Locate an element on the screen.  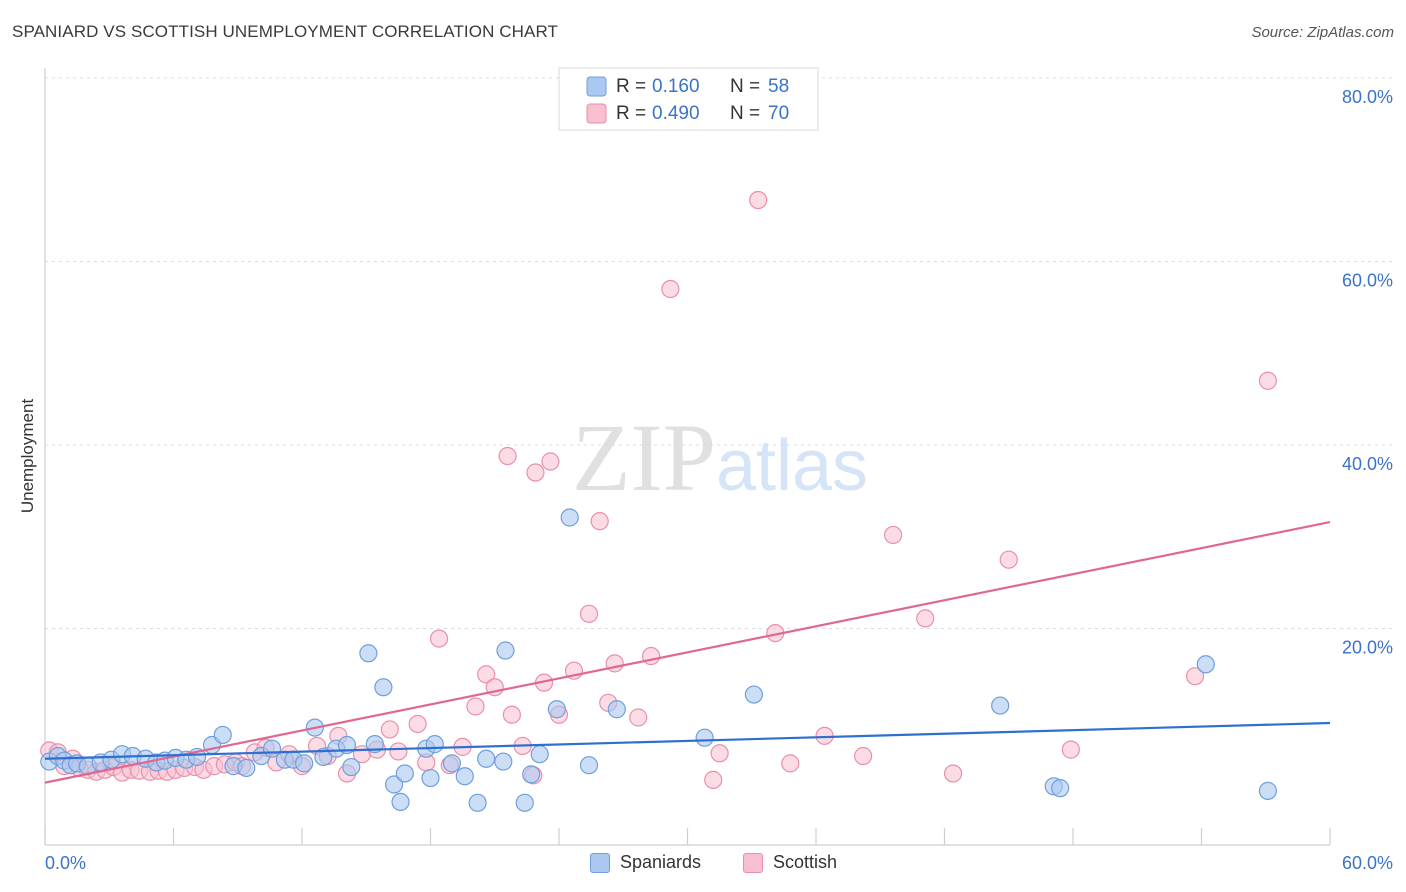
y-tick-label-60: 60.0% is located at coordinates (1367, 281).